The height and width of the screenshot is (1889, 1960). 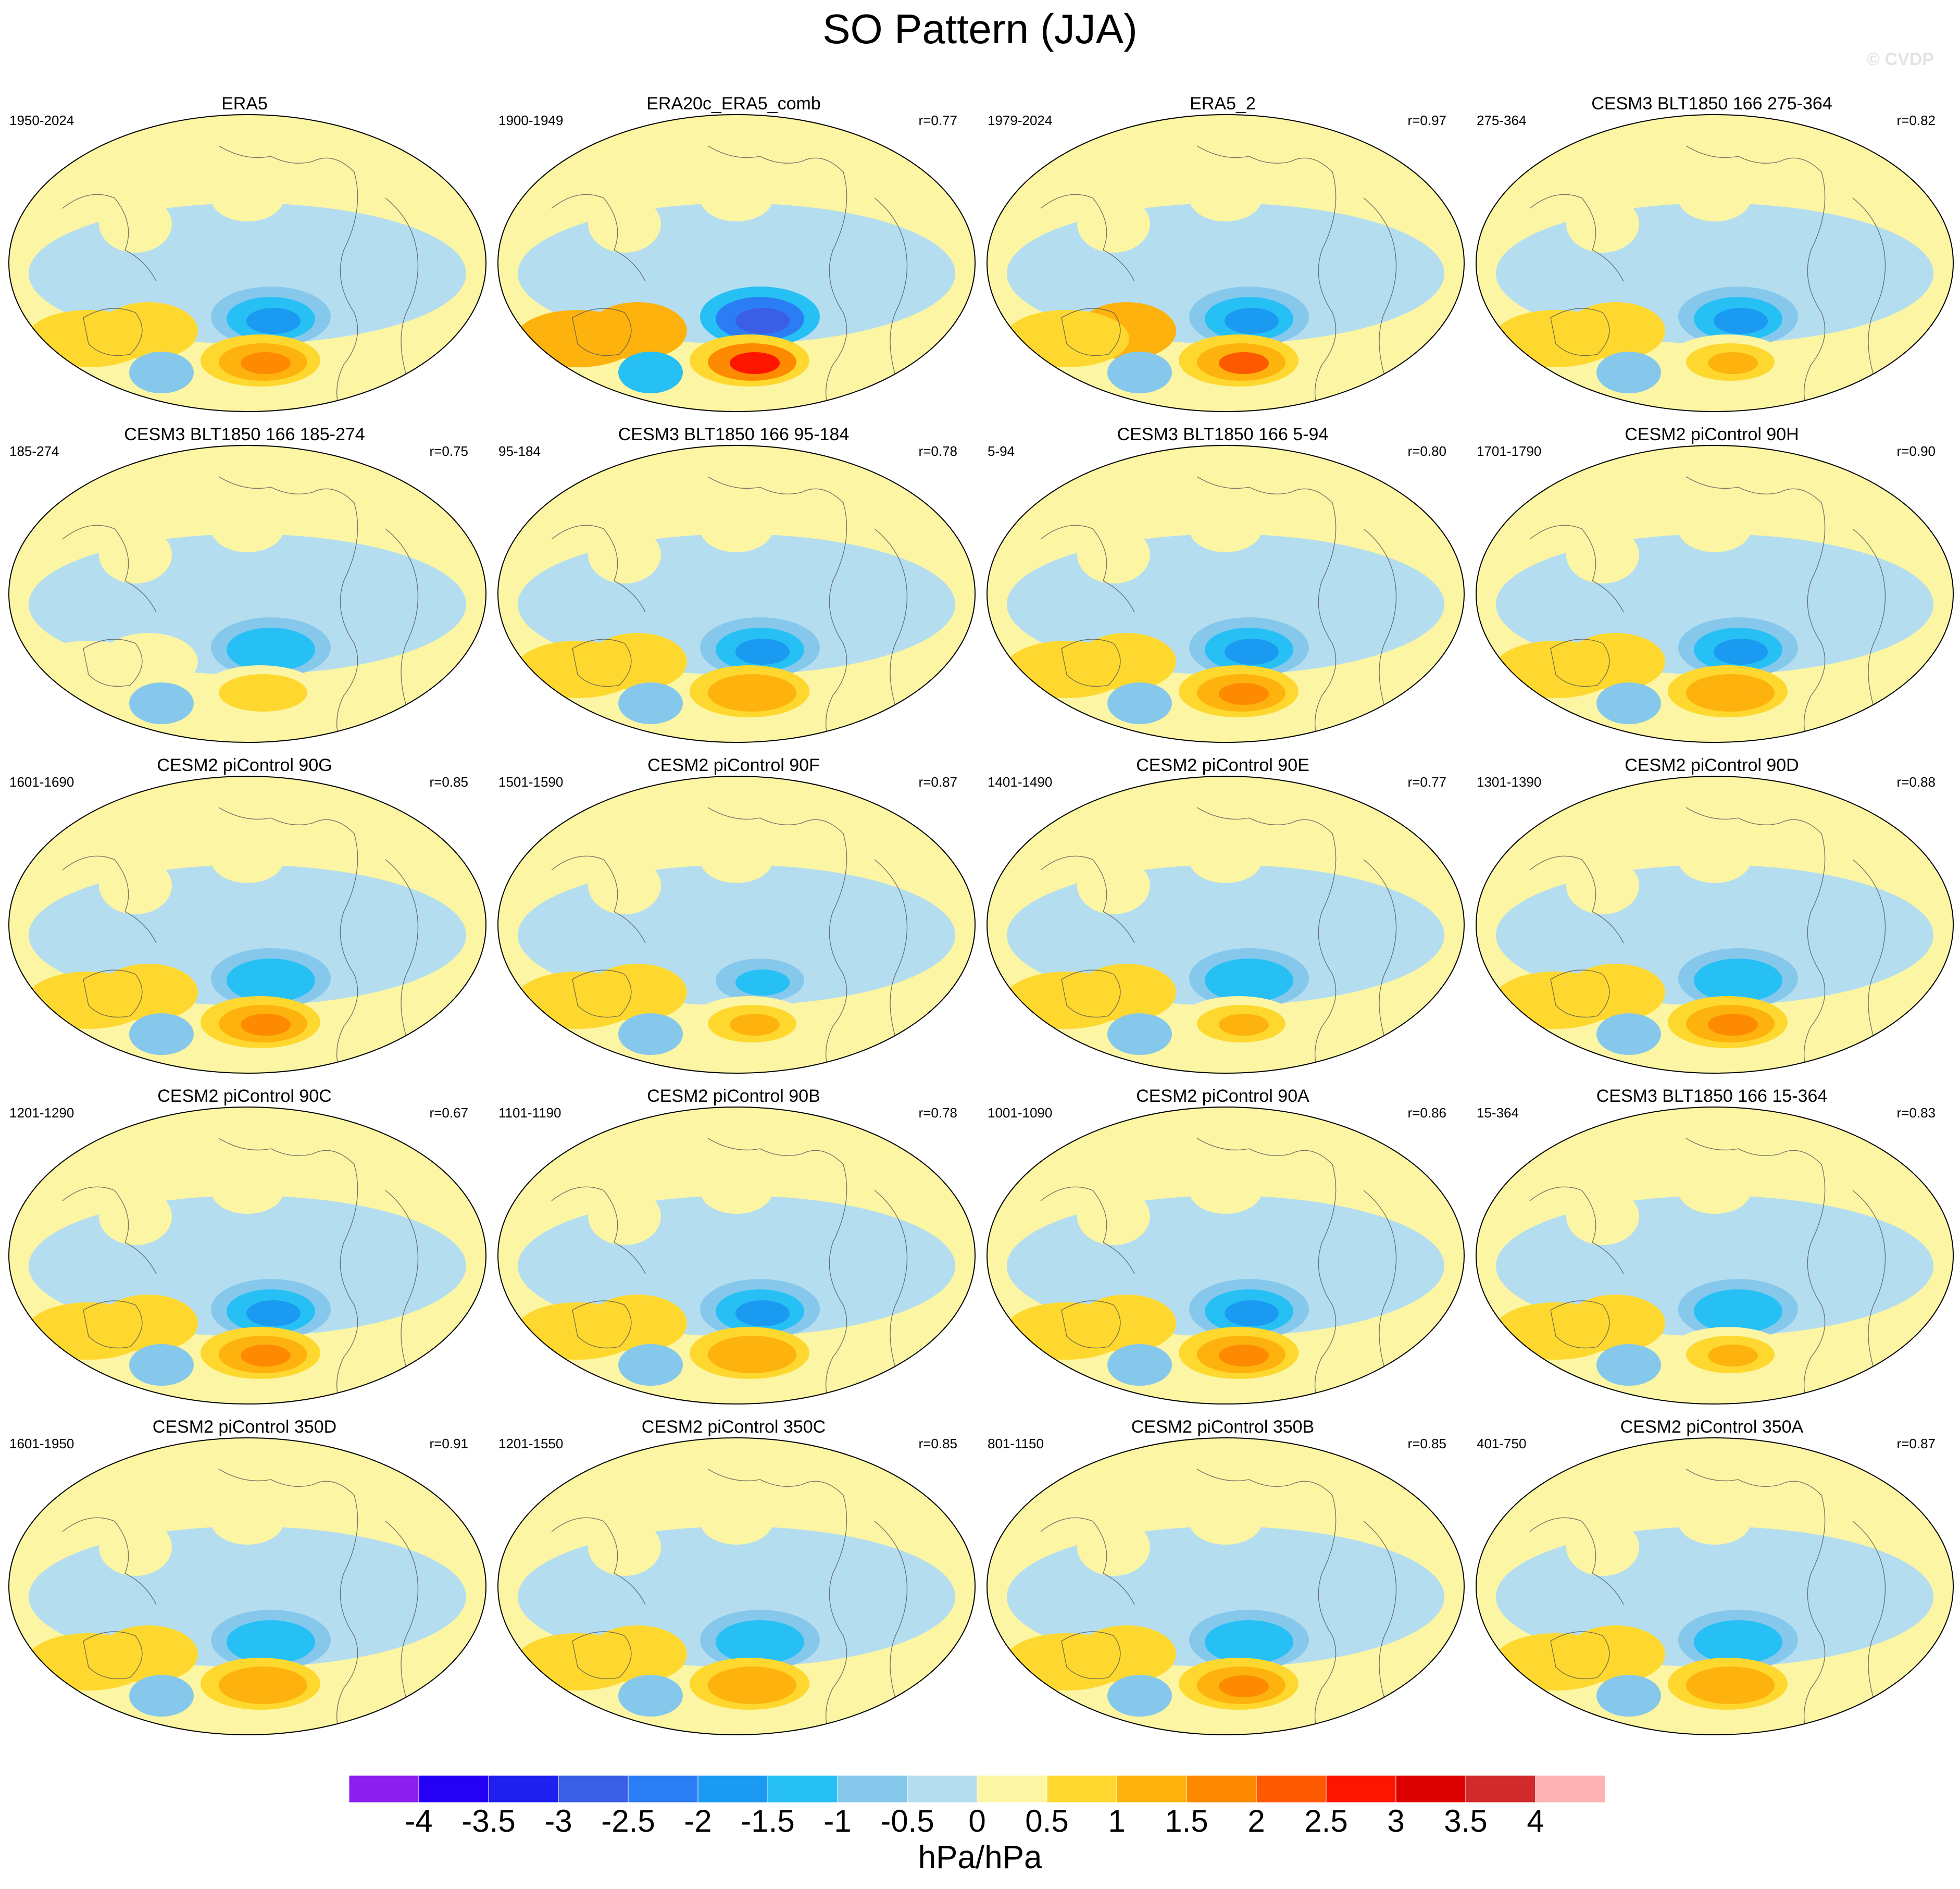 What do you see at coordinates (733, 1096) in the screenshot?
I see `panel-title: CESM2 piControl 90B` at bounding box center [733, 1096].